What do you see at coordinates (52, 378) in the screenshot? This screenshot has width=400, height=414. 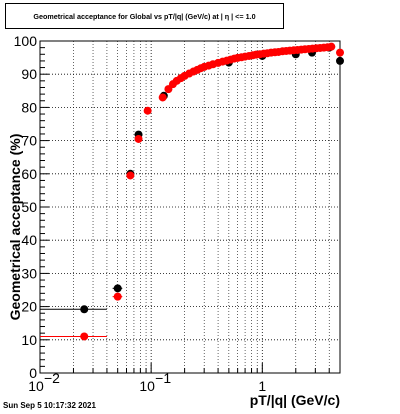 I see `x-tick-exponent: −2` at bounding box center [52, 378].